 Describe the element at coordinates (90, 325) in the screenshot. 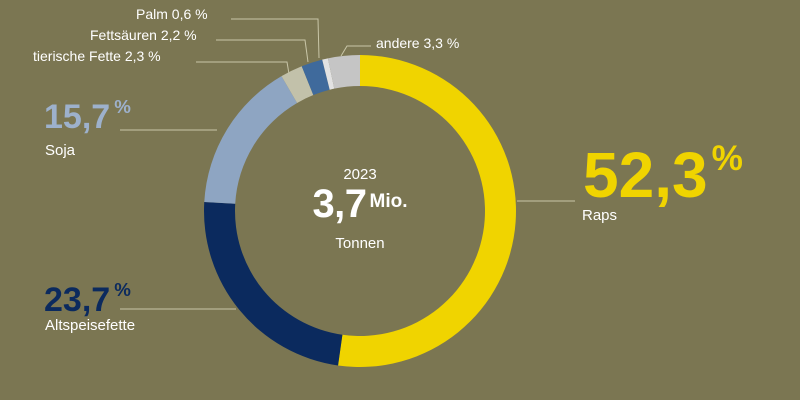

I see `altspeisefette-label: Altspeisefette` at that location.